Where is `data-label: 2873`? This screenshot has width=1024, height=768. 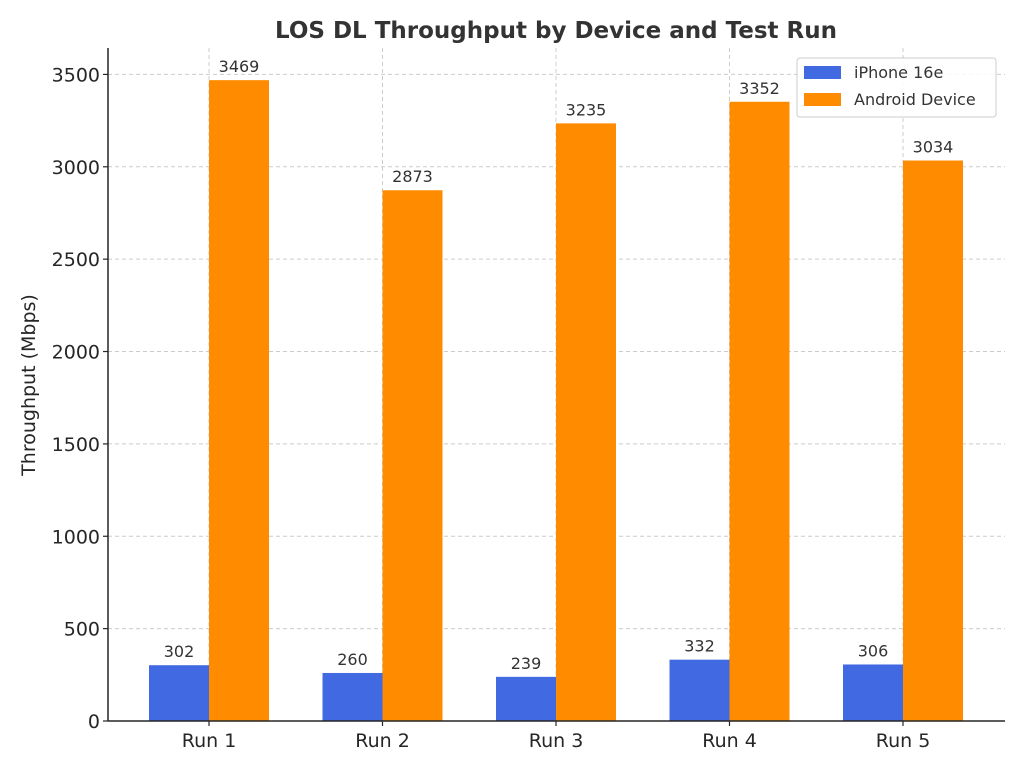 data-label: 2873 is located at coordinates (412, 176).